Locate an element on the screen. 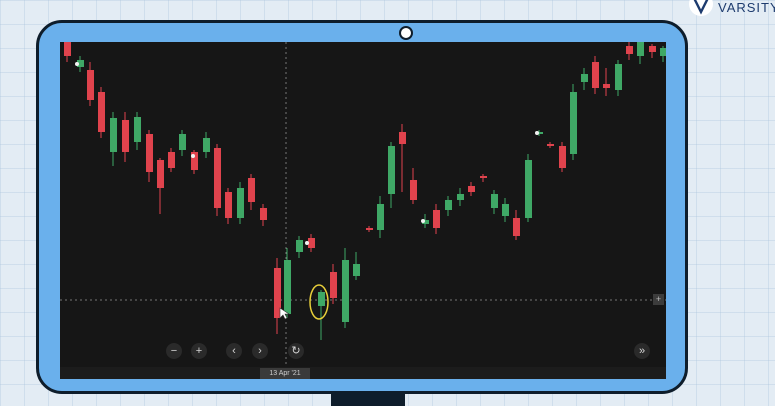 This screenshot has height=406, width=775. crosshair-date-label: 13 Apr '21 is located at coordinates (285, 373).